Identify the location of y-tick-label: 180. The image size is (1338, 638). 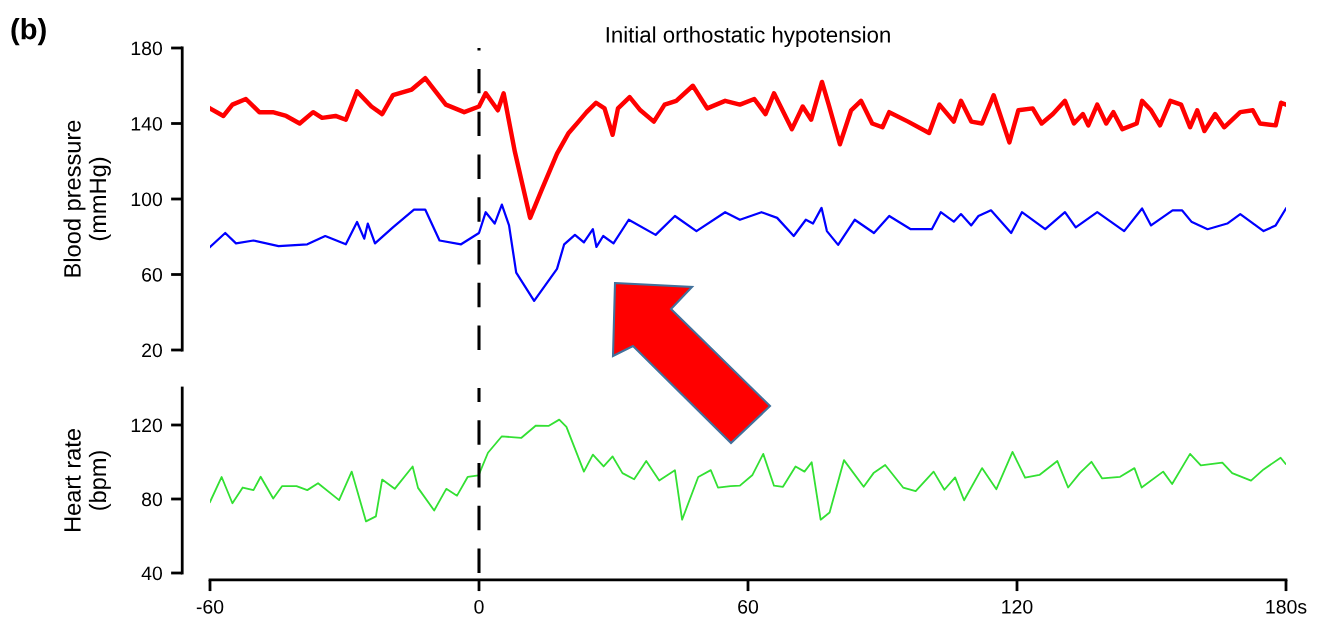
(147, 48).